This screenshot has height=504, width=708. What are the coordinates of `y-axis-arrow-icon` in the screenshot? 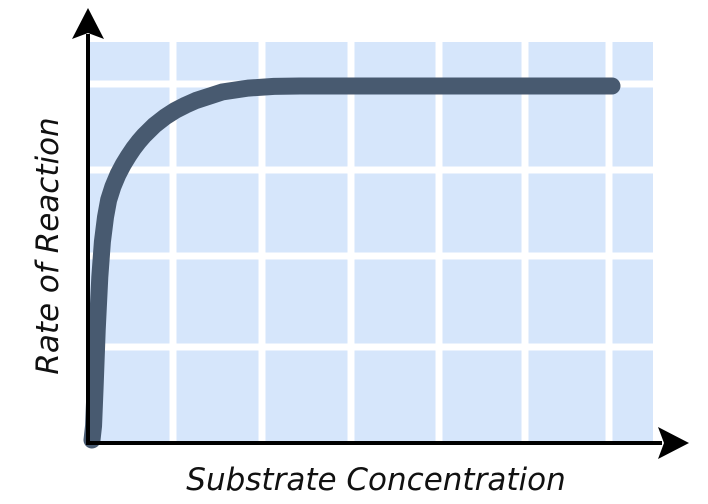 It's located at (88, 23).